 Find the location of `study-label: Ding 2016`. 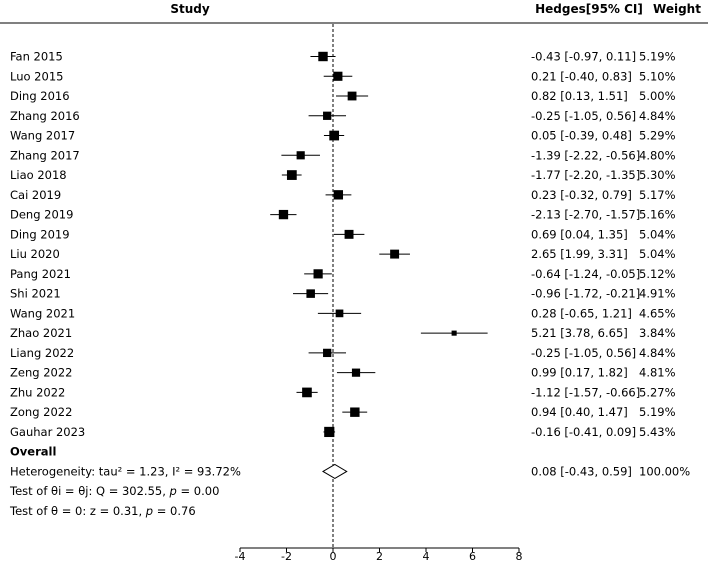

study-label: Ding 2016 is located at coordinates (40, 96).